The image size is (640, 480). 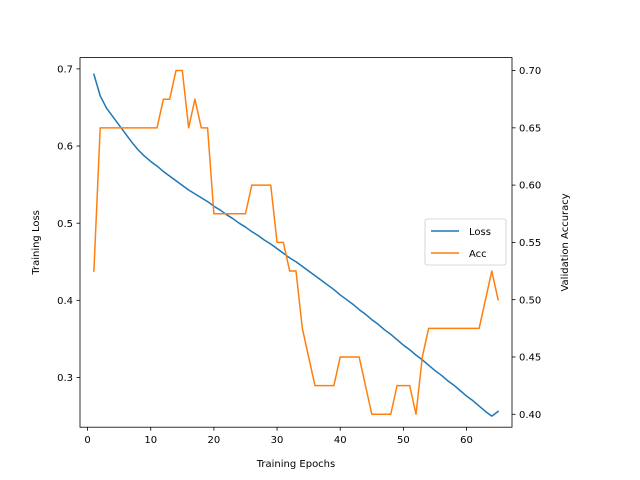 What do you see at coordinates (65, 301) in the screenshot?
I see `left-tick-label: 0.4` at bounding box center [65, 301].